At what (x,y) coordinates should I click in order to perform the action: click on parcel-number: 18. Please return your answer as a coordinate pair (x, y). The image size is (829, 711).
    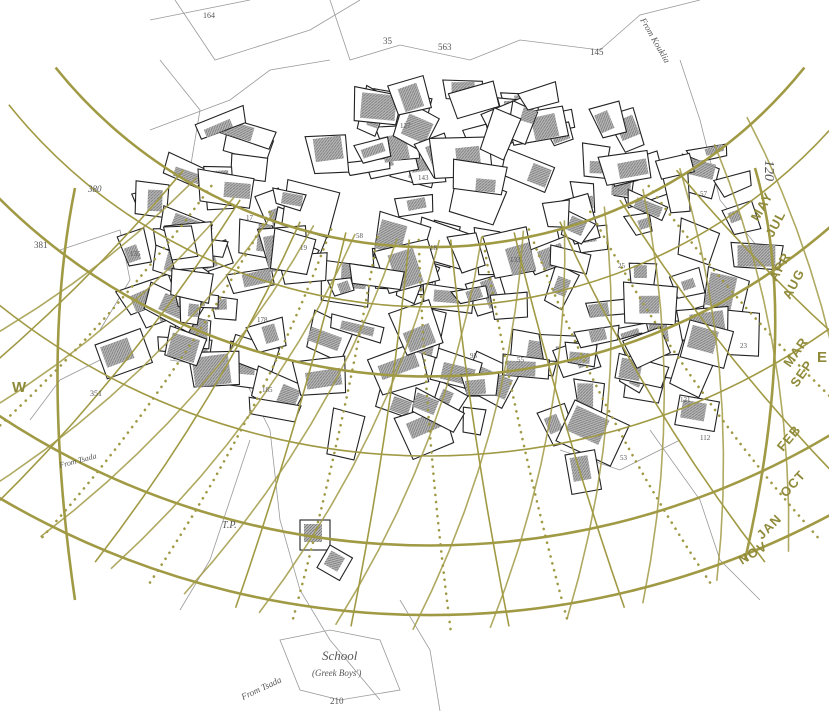
    Looking at the image, I should click on (434, 248).